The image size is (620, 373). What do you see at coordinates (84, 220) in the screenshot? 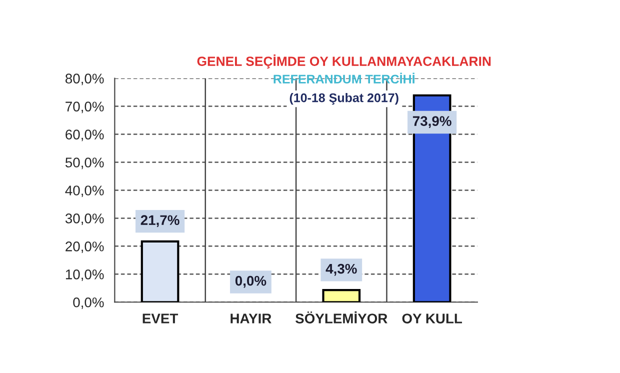
I see `y-tick-label: 30,0%` at bounding box center [84, 220].